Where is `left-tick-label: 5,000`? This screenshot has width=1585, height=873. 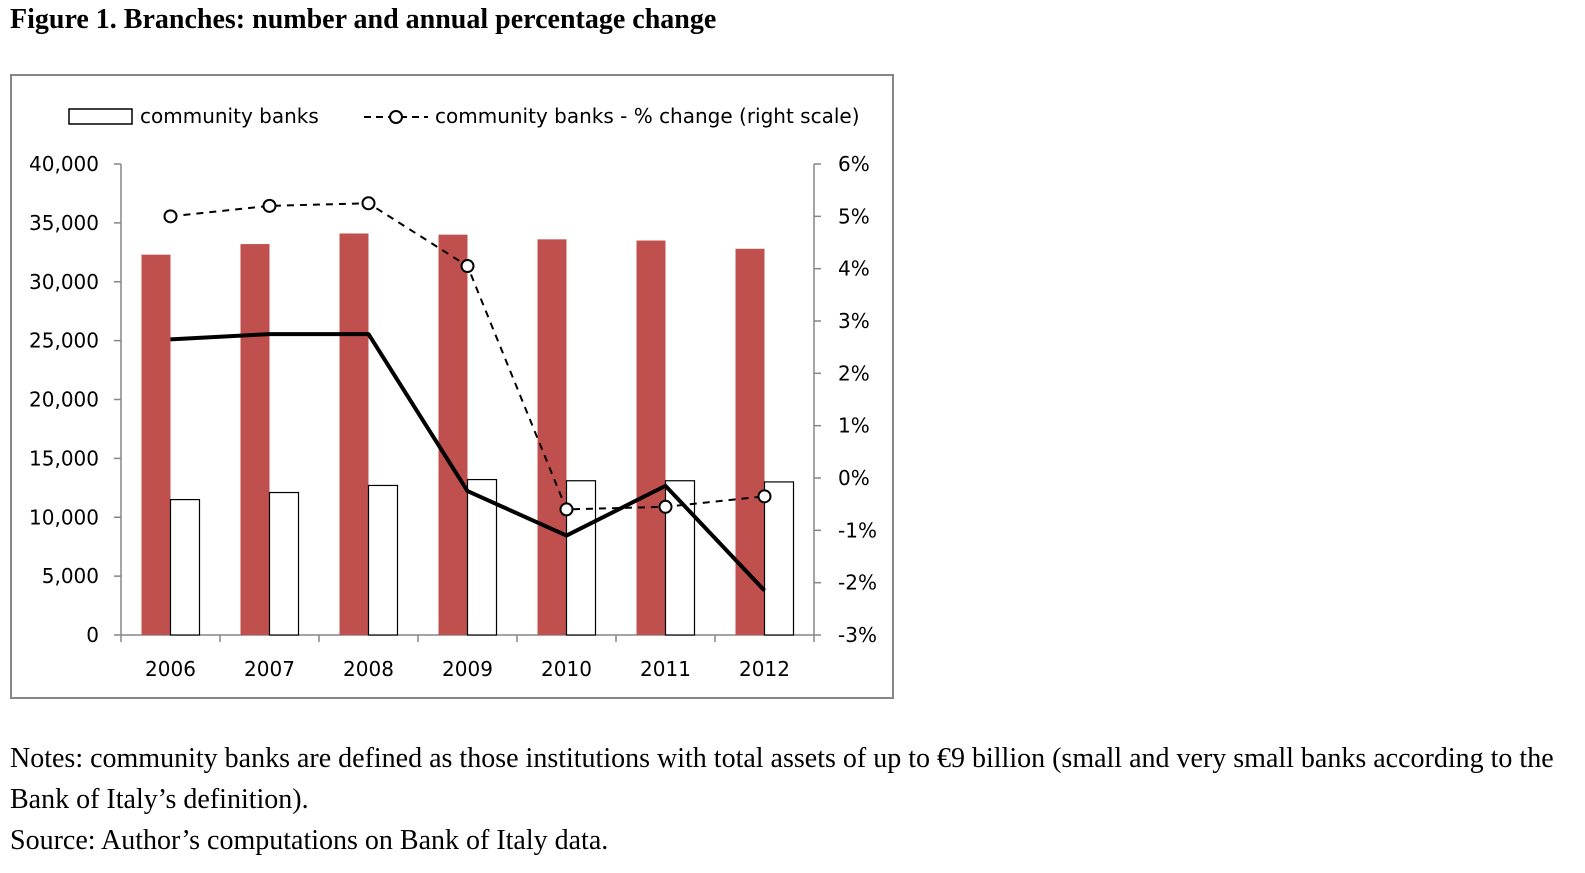
left-tick-label: 5,000 is located at coordinates (70, 576).